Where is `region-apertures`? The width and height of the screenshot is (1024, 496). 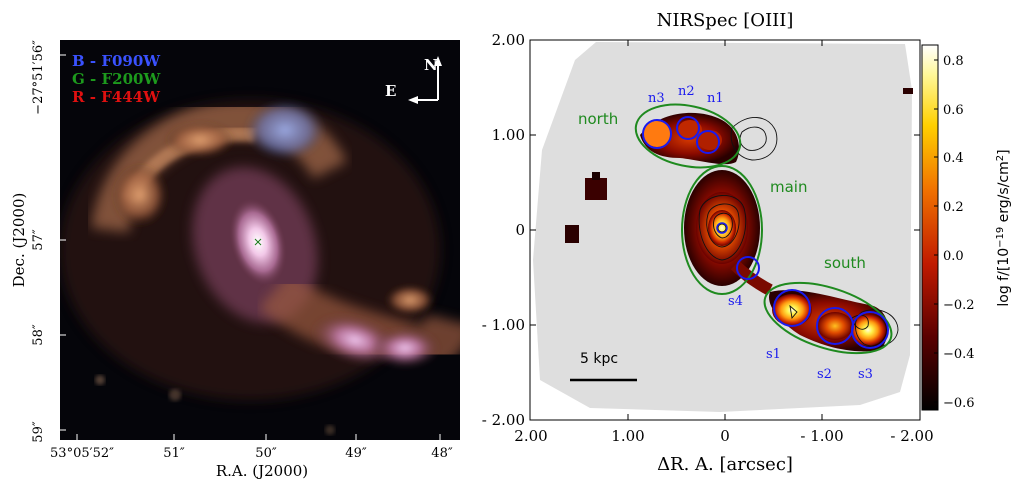
region-apertures is located at coordinates (763, 229).